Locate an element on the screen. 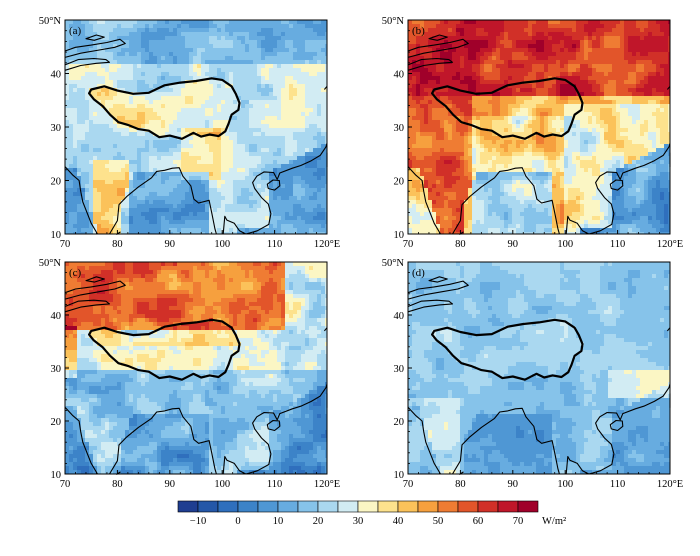 Image resolution: width=700 pixels, height=556 pixels. plateau-boundary-d is located at coordinates (507, 349).